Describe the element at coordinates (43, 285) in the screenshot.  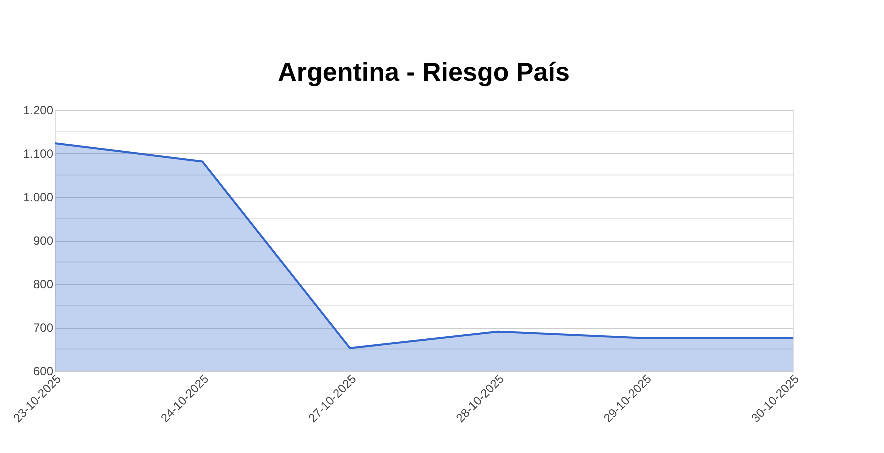
I see `y-tick-label: 800` at that location.